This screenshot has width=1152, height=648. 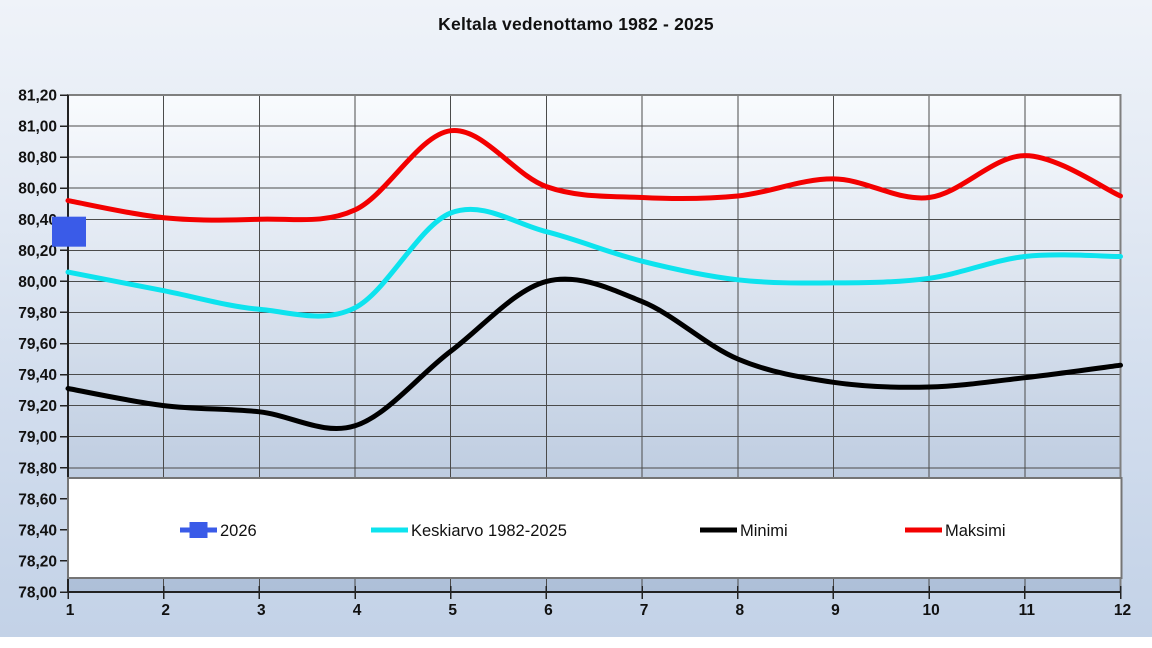 I want to click on y-axis-label: 80,20, so click(x=37, y=251).